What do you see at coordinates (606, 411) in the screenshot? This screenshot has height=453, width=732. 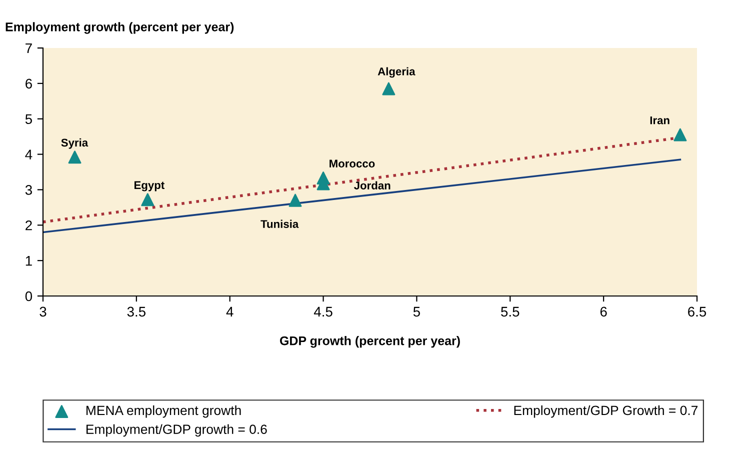 I see `legend-label: Employment/GDP Growth = 0.7` at bounding box center [606, 411].